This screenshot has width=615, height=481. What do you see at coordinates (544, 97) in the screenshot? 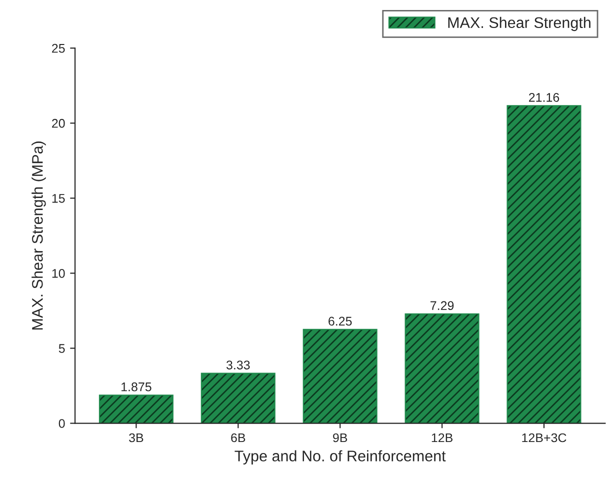
I see `data-label: 21.16` at bounding box center [544, 97].